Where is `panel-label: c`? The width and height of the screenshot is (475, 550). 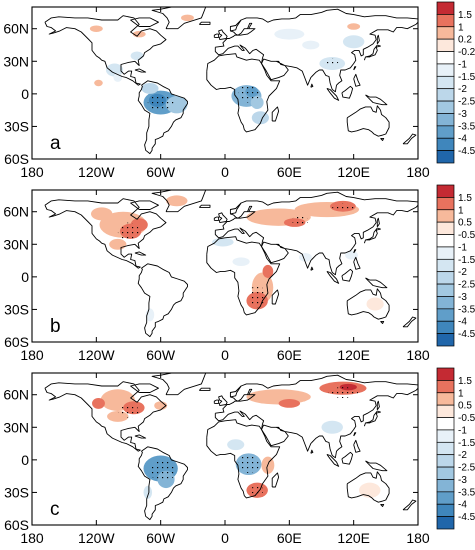
panel-label: c is located at coordinates (55, 509).